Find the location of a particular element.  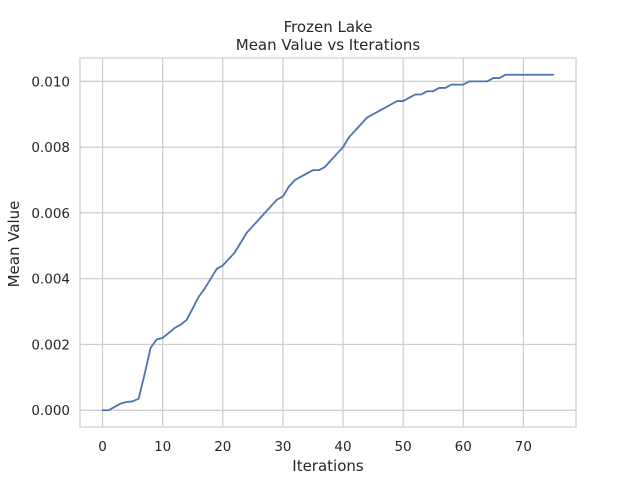

x-tick-label: 10 is located at coordinates (162, 447).